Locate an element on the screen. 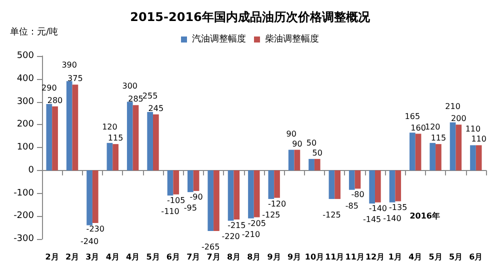 This screenshot has height=271, width=500. data-label: -80 is located at coordinates (357, 195).